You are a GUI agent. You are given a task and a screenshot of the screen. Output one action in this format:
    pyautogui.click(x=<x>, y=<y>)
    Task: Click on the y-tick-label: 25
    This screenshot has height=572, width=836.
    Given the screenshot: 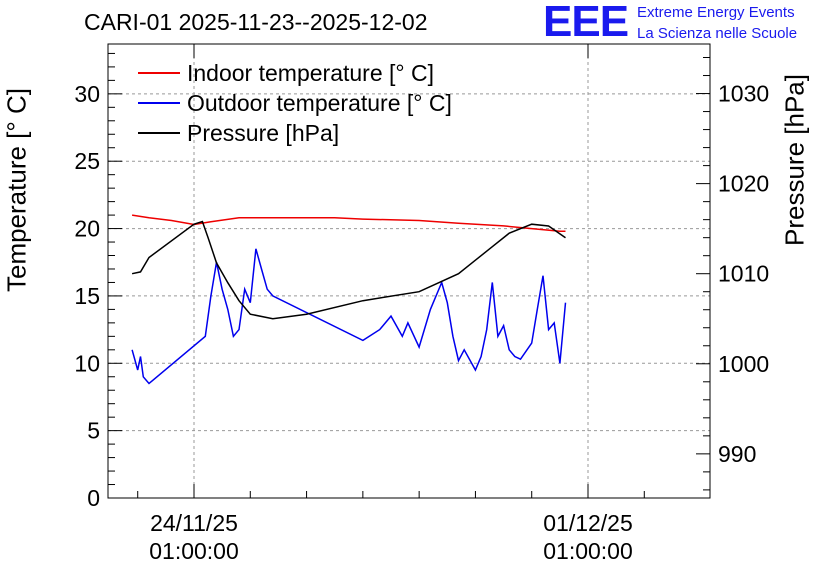 What is the action you would take?
    pyautogui.click(x=87, y=161)
    